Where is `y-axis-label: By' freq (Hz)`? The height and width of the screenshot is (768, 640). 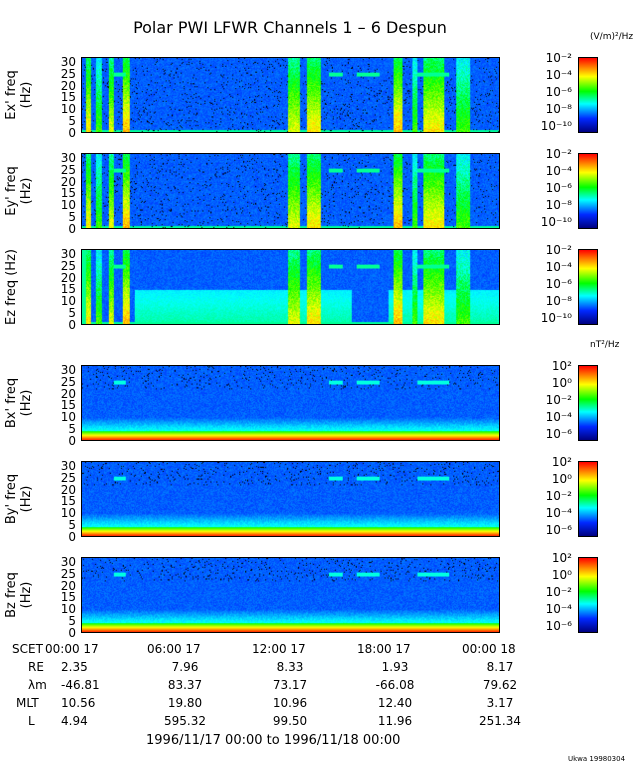 y-axis-label: By' freq (Hz) is located at coordinates (19, 499).